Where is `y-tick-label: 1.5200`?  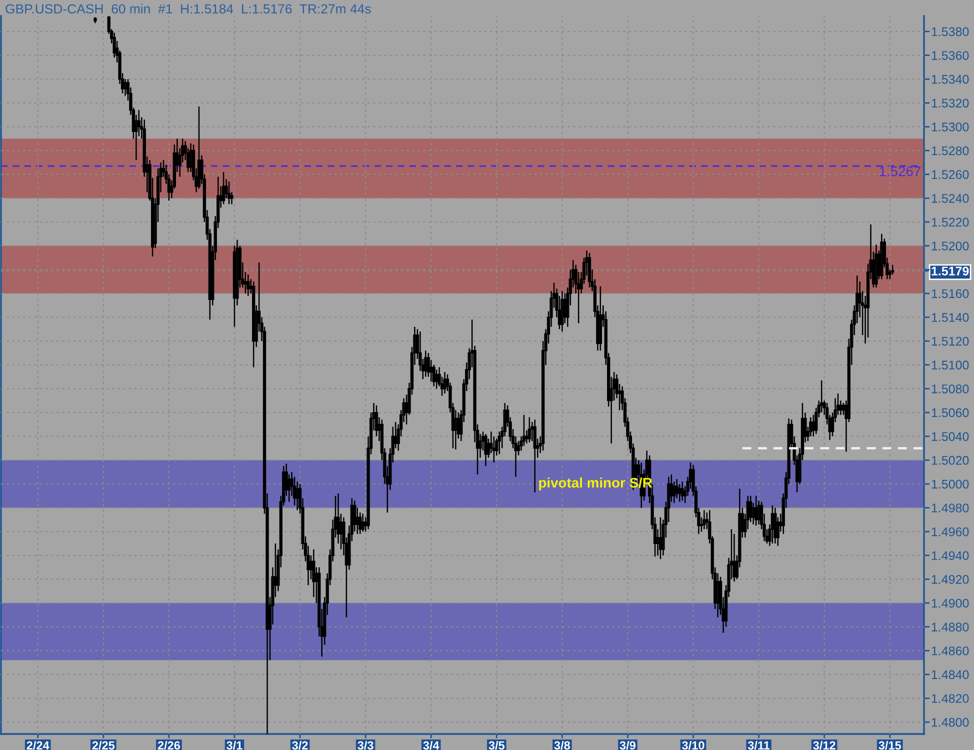 y-tick-label: 1.5200 is located at coordinates (950, 246).